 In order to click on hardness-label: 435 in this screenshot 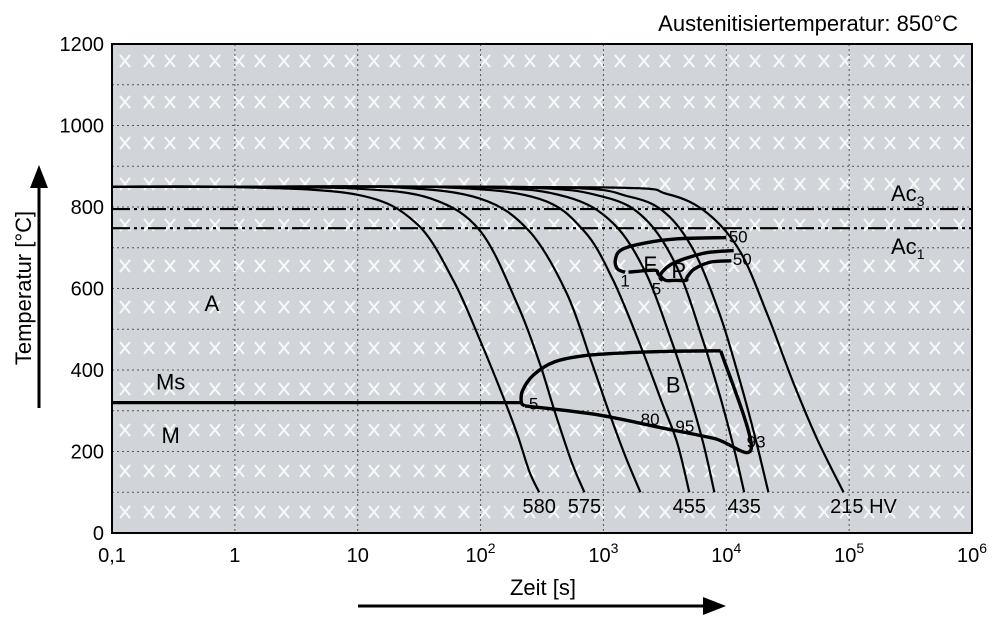, I will do `click(744, 507)`.